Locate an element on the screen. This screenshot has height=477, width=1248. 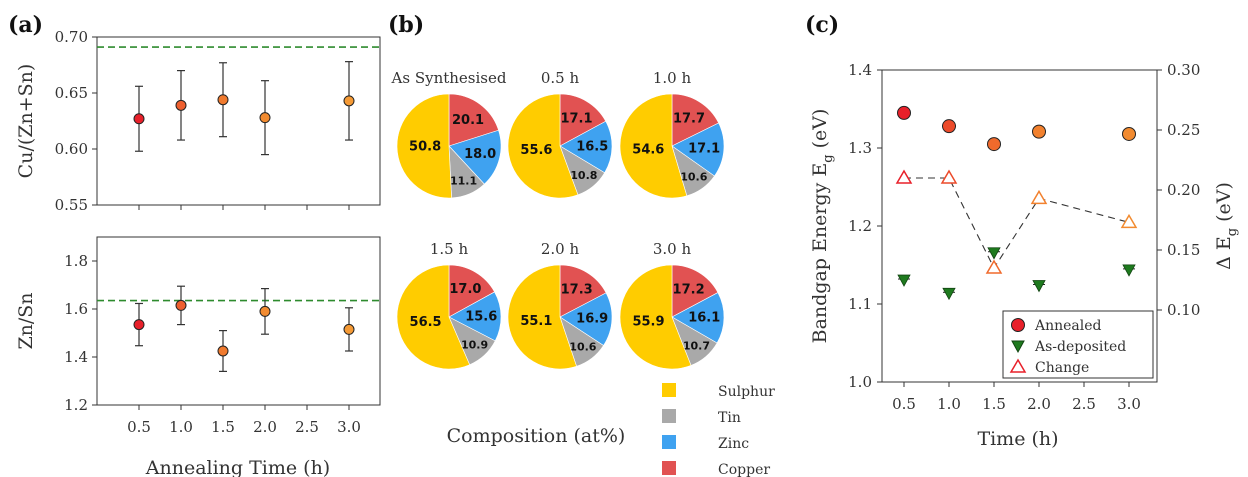
pie-legend: Sulphur Tin Zinc Copper is located at coordinates (718, 430).